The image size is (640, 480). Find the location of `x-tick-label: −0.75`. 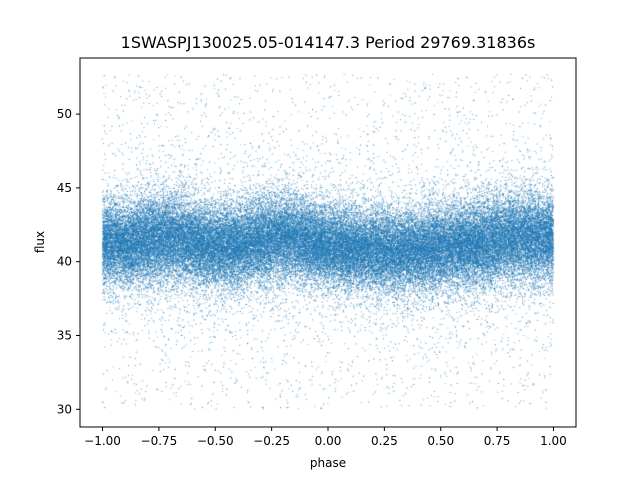

x-tick-label: −0.75 is located at coordinates (159, 441).